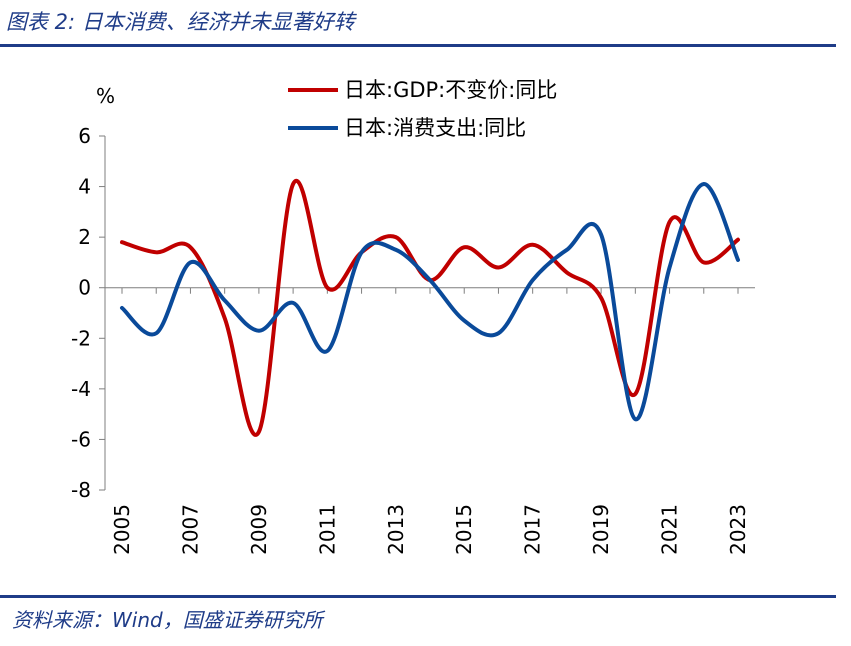 This screenshot has height=646, width=851. I want to click on x-tick-label: 2009, so click(259, 529).